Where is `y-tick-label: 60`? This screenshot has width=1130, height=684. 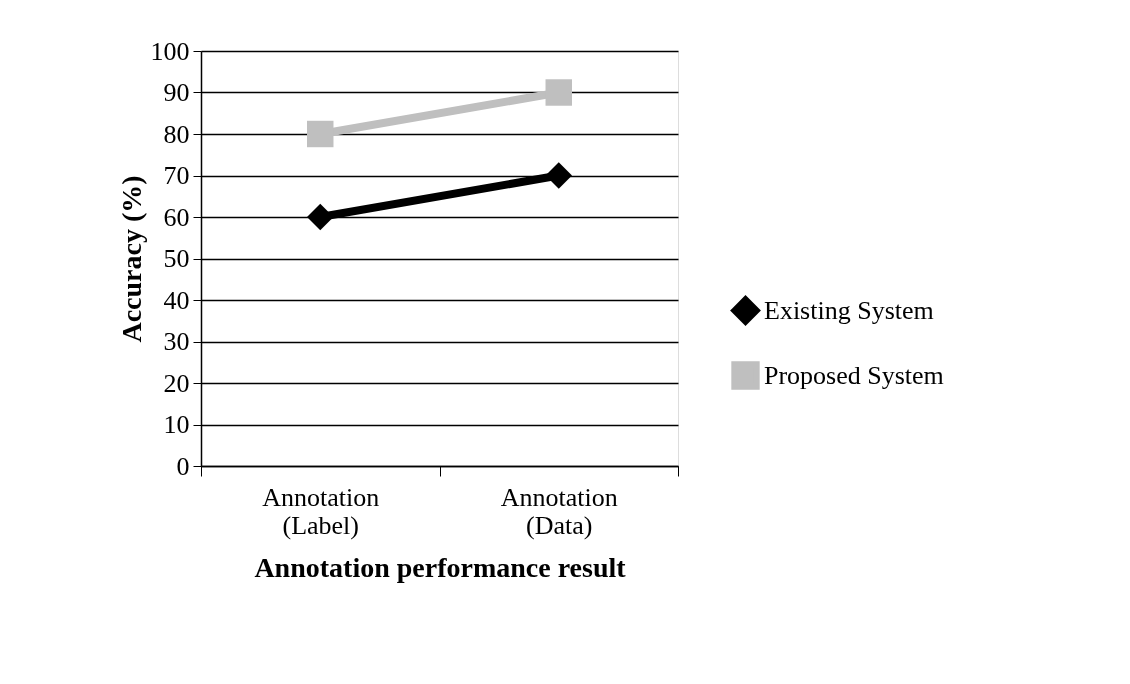
y-tick-label: 60 is located at coordinates (176, 217).